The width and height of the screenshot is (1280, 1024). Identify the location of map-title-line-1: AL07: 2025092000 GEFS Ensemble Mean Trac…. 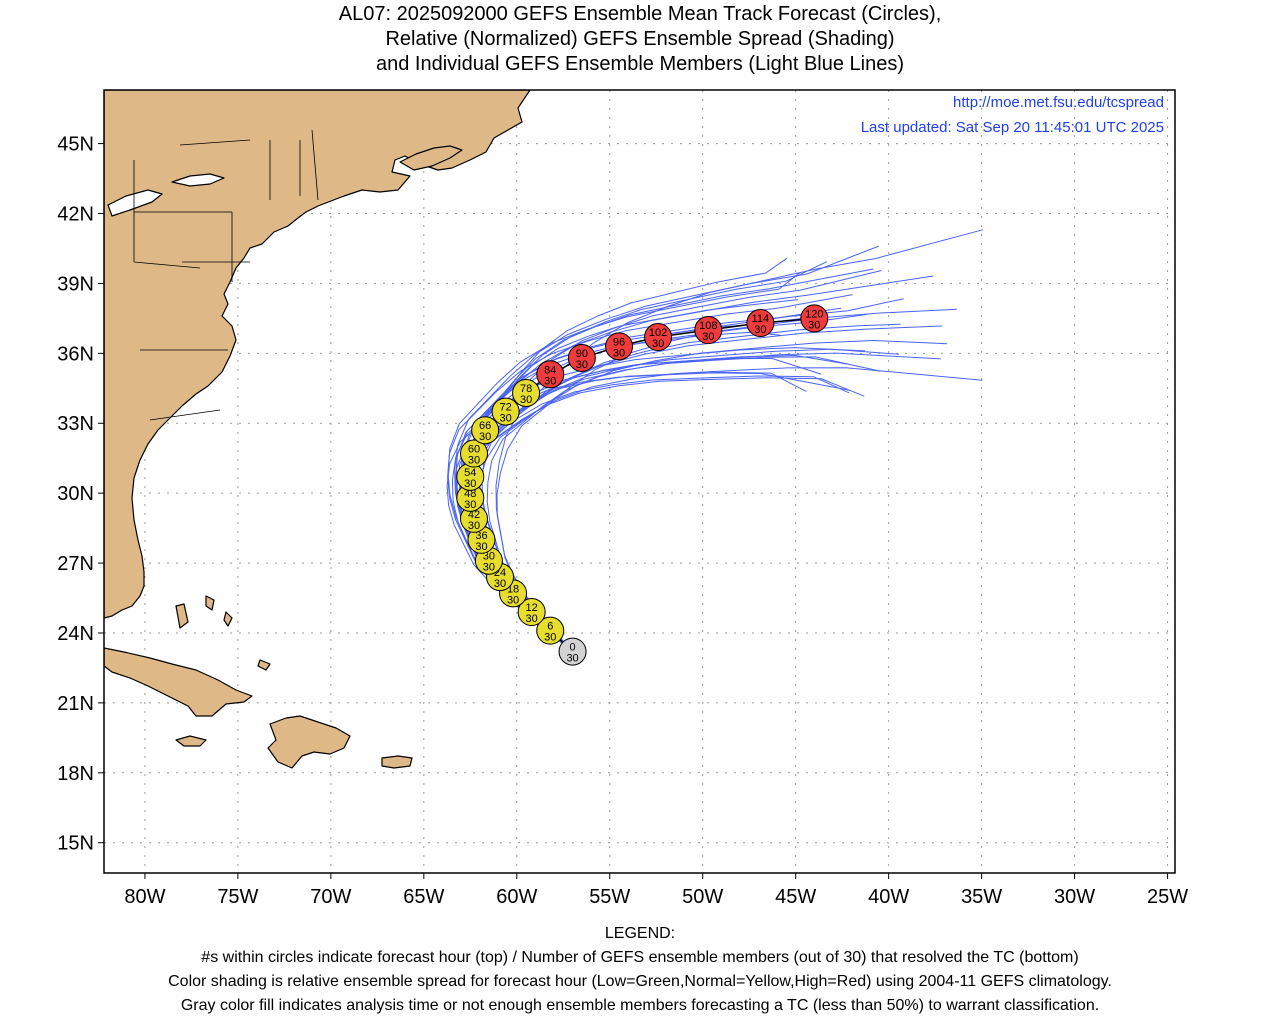
(640, 14).